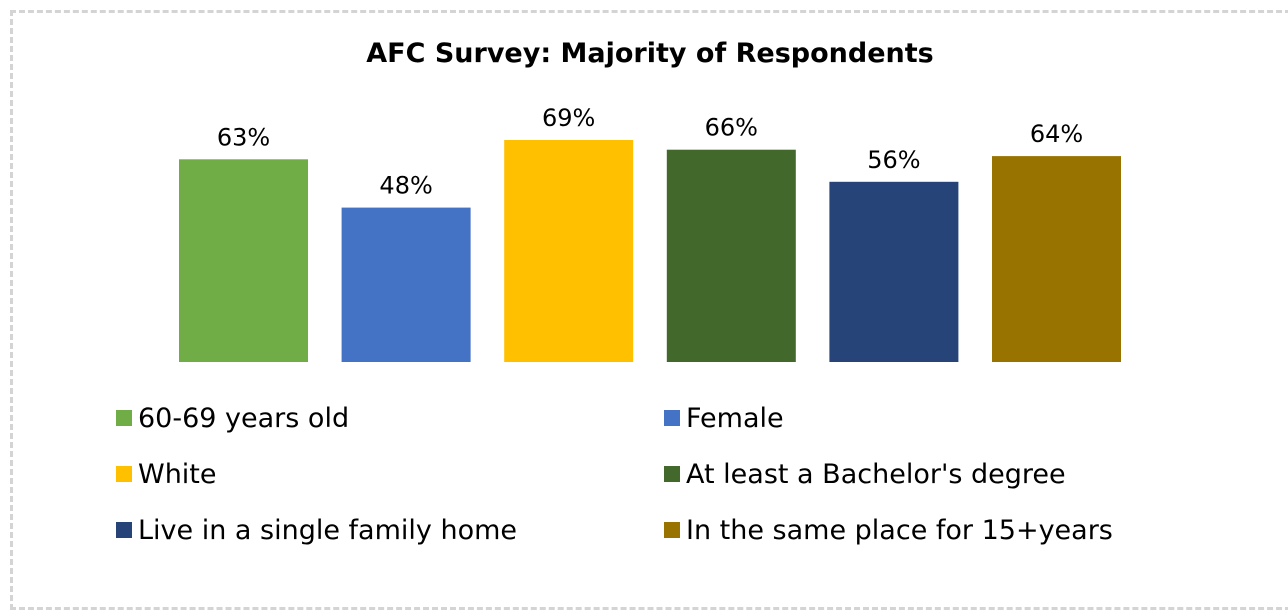 The image size is (1288, 610). I want to click on legend-label-2: Female, so click(735, 418).